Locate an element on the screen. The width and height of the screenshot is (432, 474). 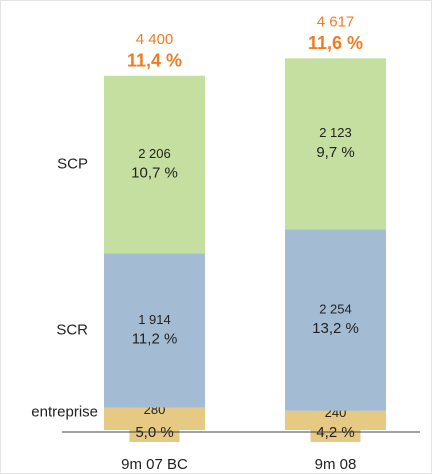
value-label: 2 123 is located at coordinates (335, 132).